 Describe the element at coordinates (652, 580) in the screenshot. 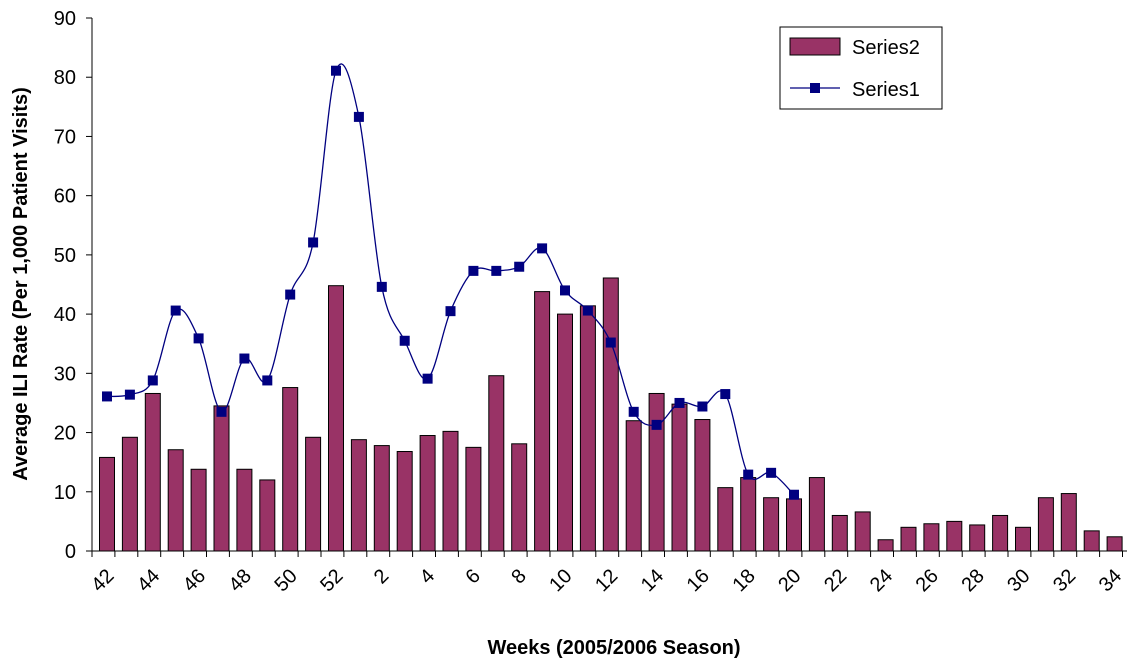

I see `x-tick-label: 14` at that location.